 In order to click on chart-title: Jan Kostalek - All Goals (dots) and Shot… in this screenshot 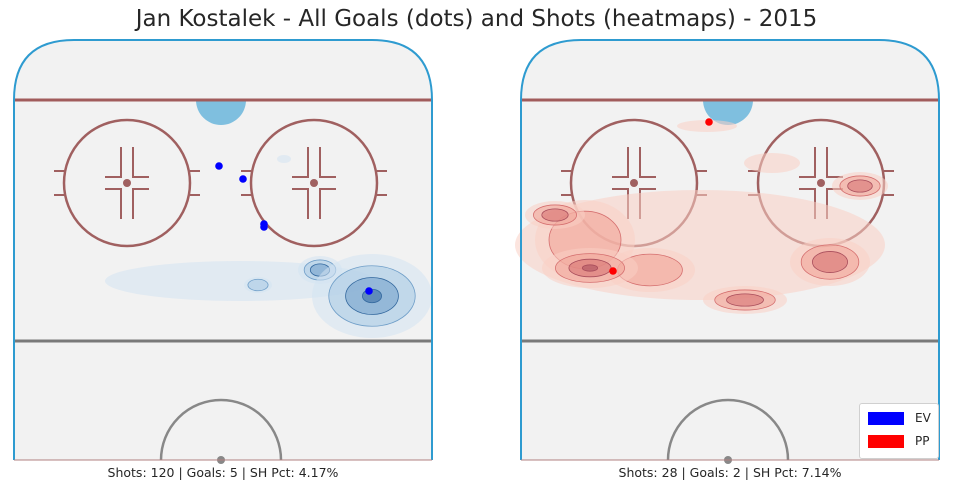, I will do `click(476, 19)`.